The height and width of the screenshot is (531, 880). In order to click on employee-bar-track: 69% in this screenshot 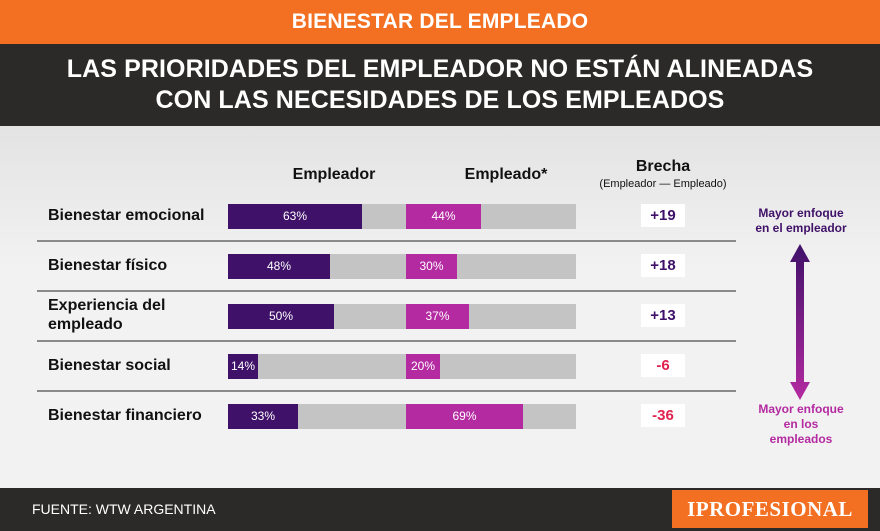, I will do `click(491, 416)`.